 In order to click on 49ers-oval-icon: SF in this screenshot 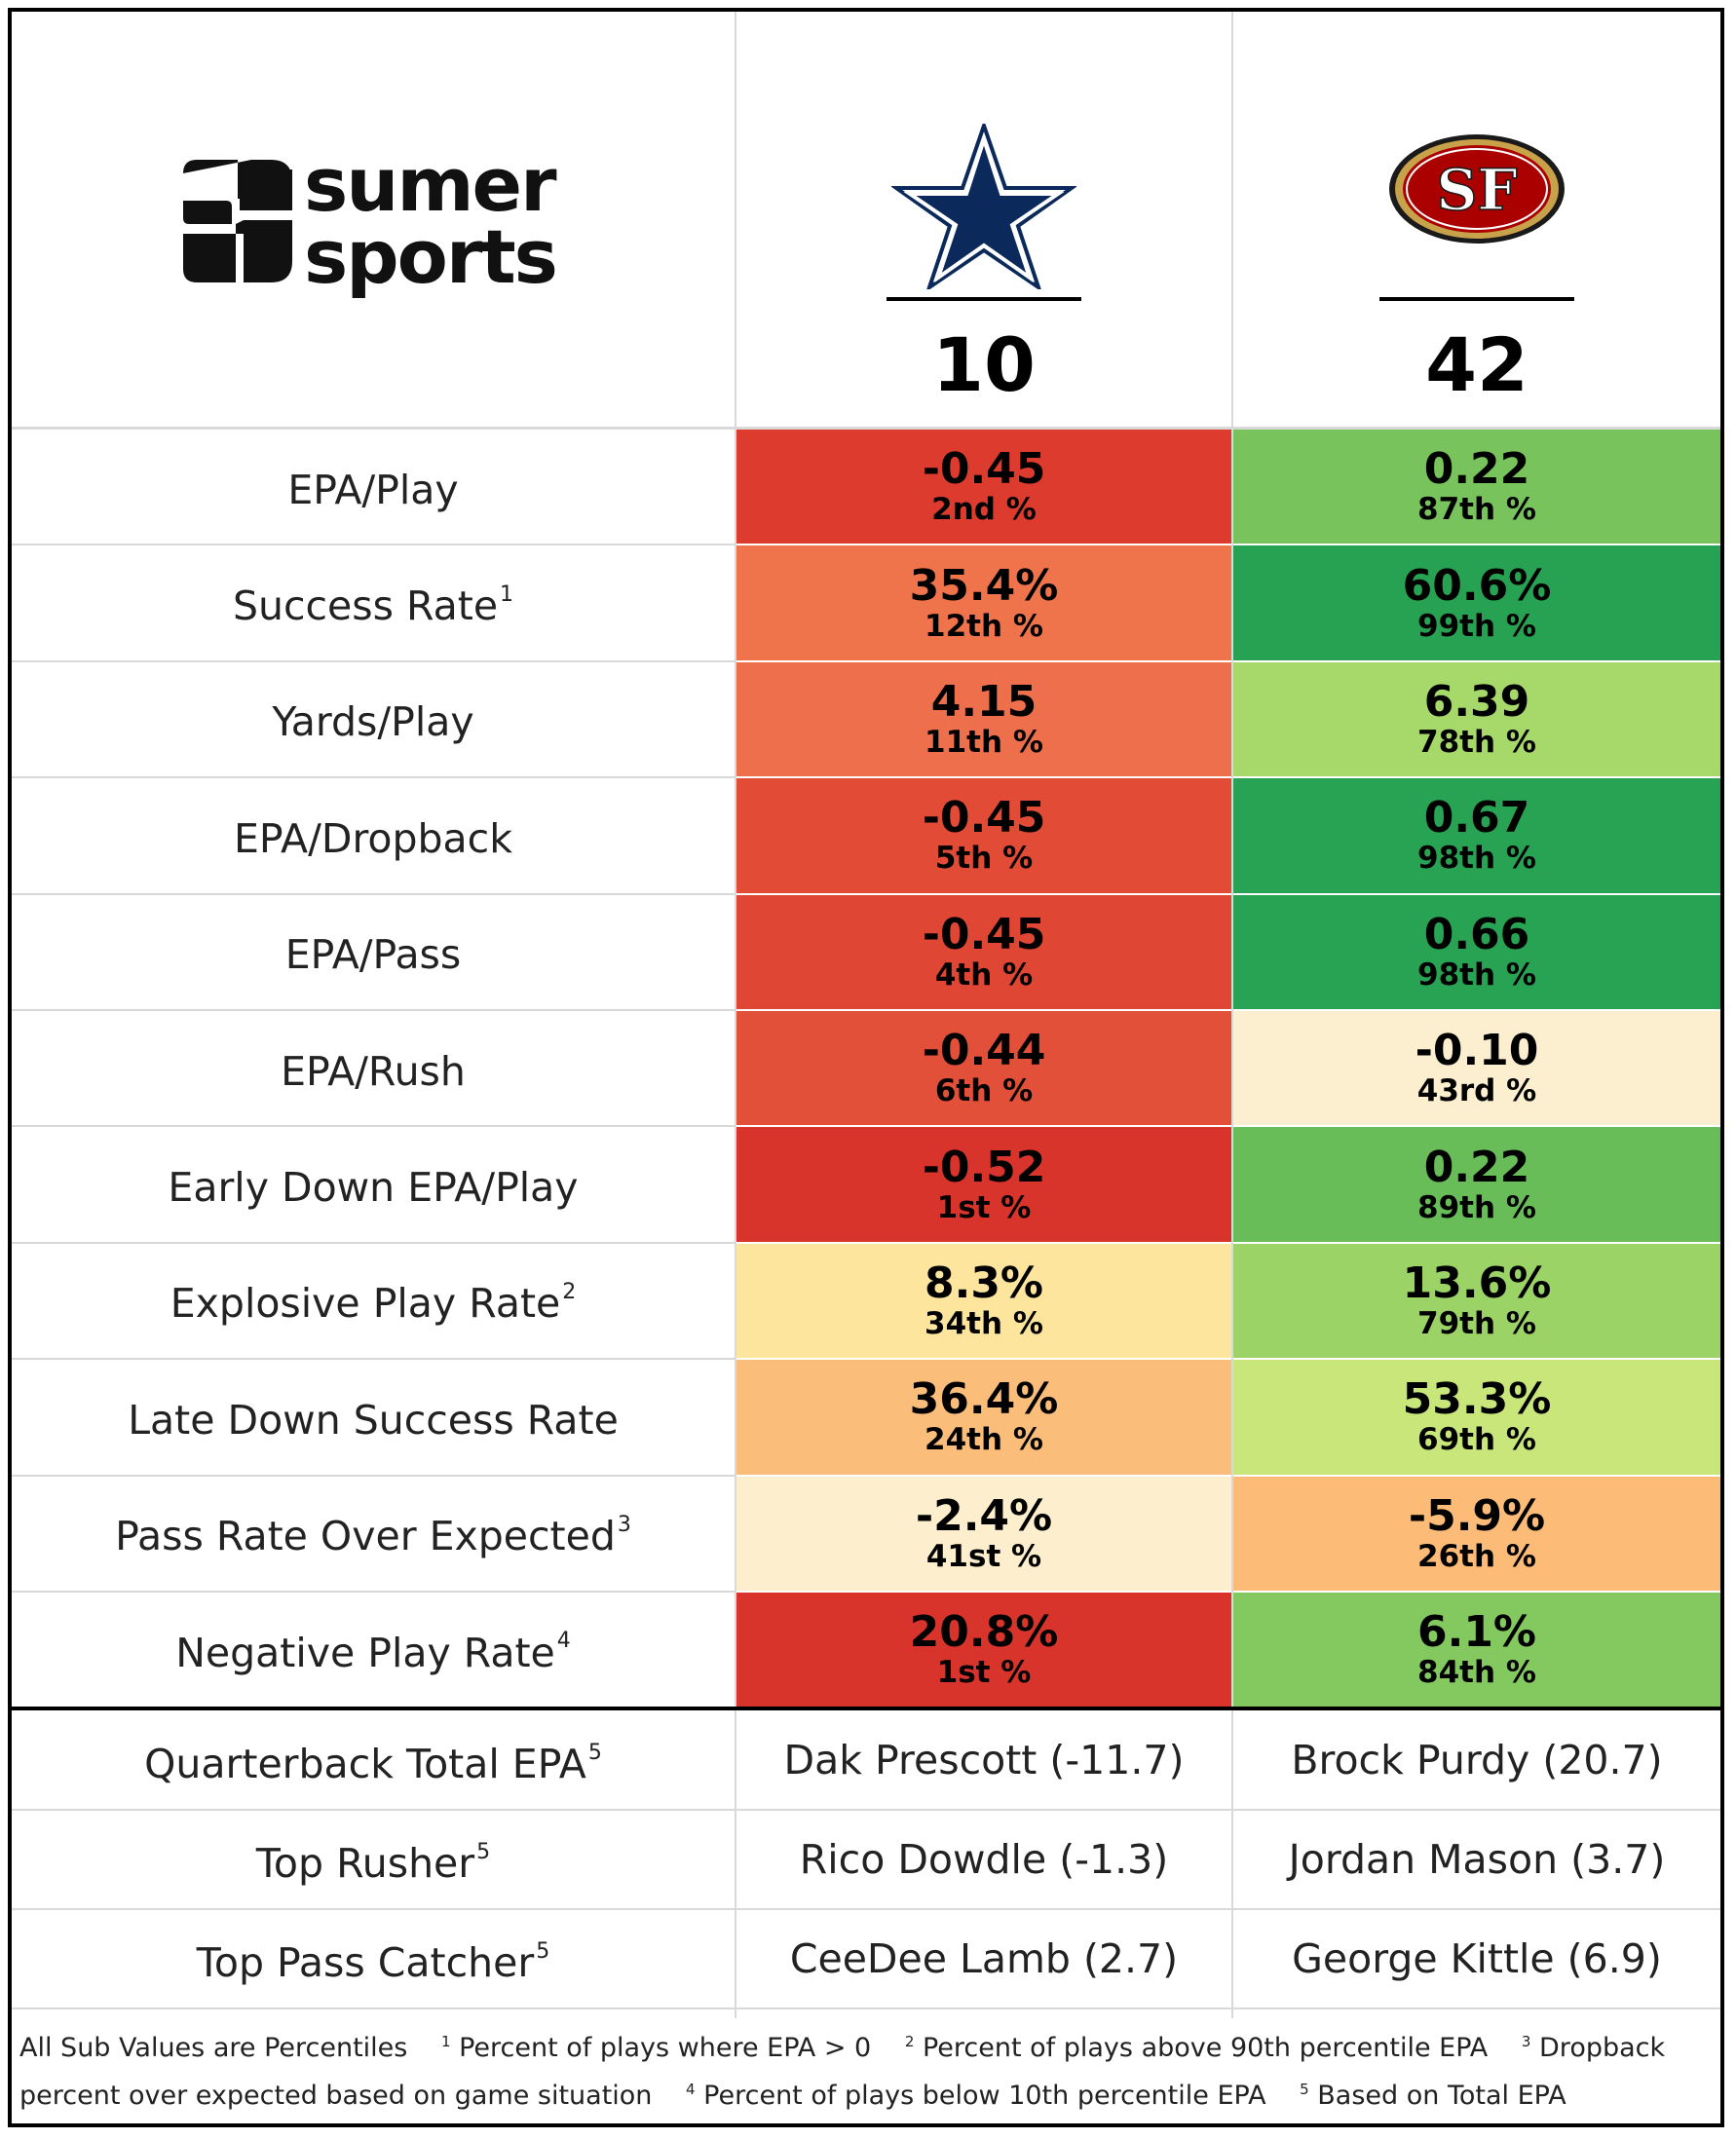, I will do `click(1477, 189)`.